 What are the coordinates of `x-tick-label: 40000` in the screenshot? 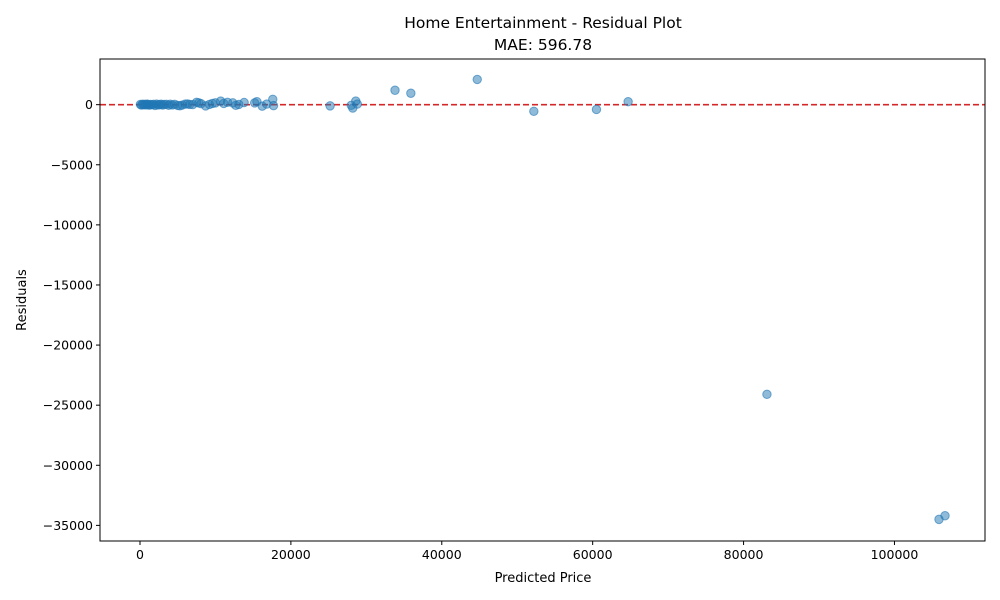 It's located at (442, 554).